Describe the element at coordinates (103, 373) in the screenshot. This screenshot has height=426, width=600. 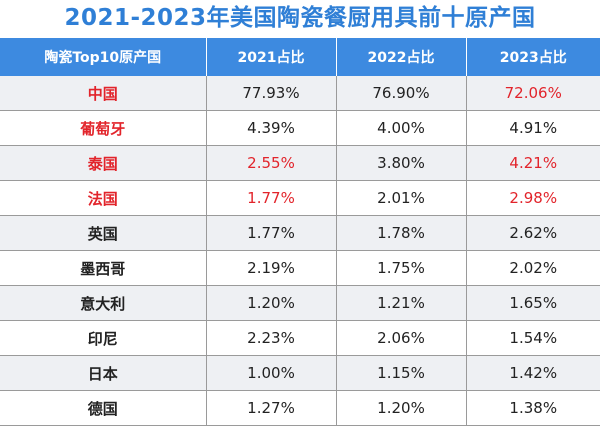
I see `country-cell: 日本` at that location.